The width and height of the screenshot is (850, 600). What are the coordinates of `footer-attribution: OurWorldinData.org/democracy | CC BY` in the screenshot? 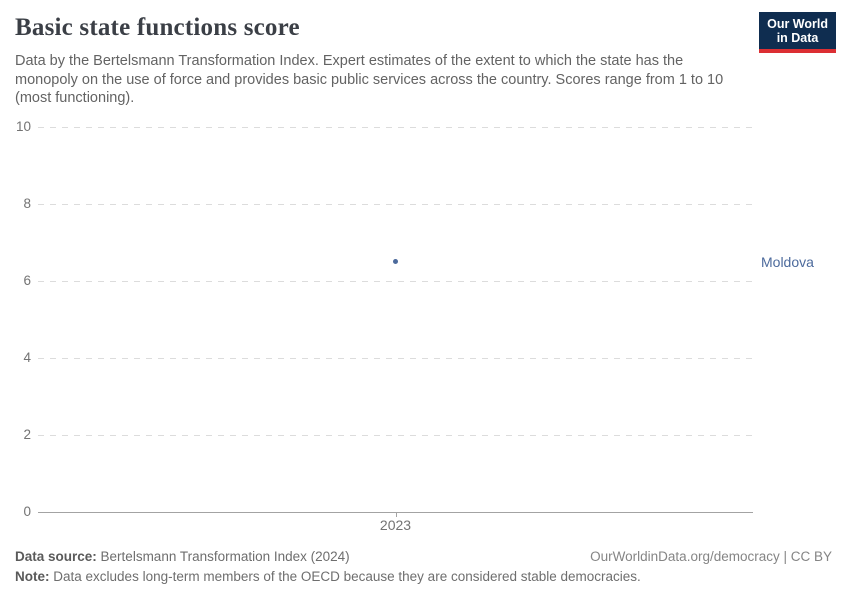 It's located at (711, 556).